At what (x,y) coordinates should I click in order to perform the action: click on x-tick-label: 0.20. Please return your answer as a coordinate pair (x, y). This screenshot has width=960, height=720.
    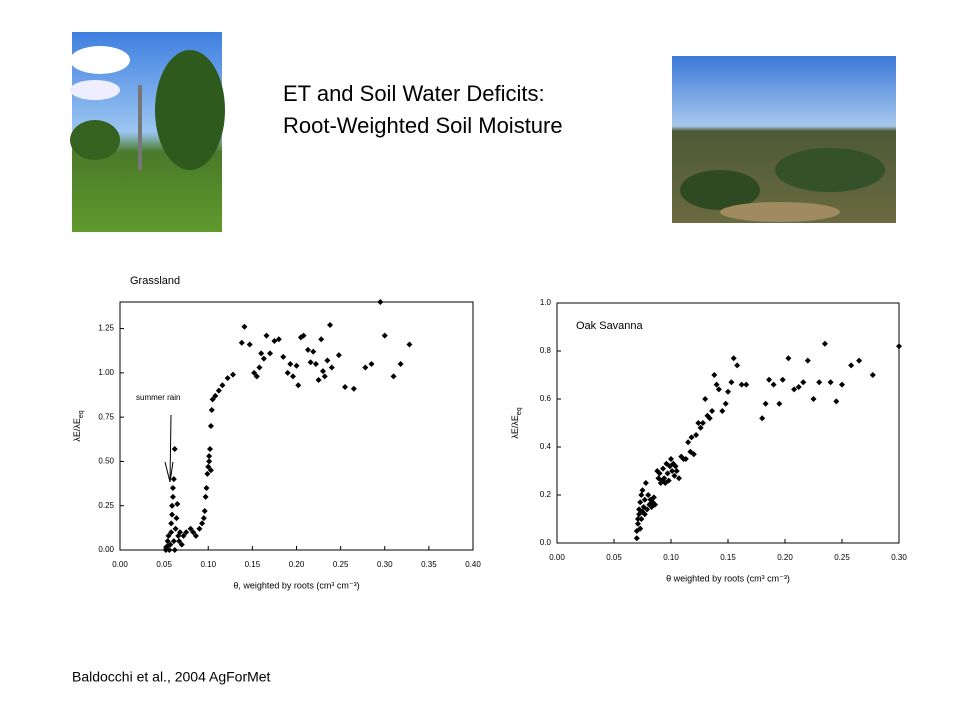
    Looking at the image, I should click on (297, 564).